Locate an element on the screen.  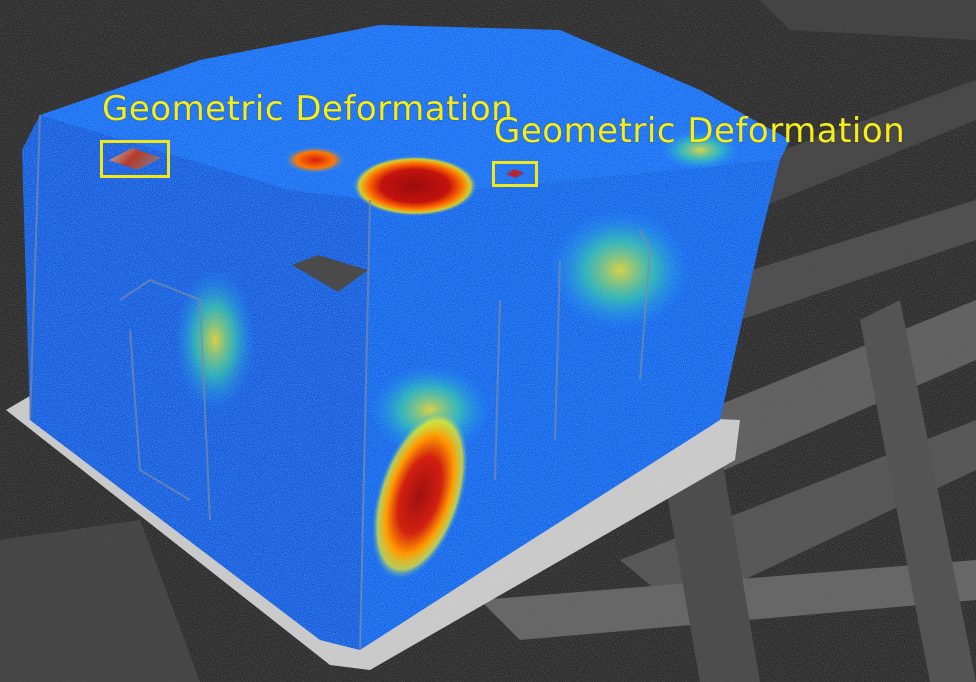
detection-label-right: Geometric Deformation is located at coordinates (700, 131).